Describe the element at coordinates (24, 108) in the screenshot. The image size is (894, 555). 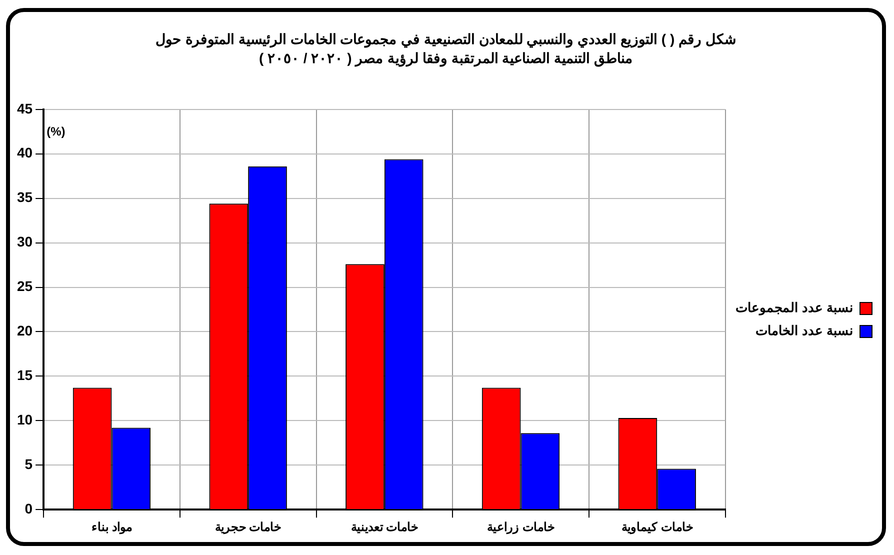
I see `y-tick-label: 45` at that location.